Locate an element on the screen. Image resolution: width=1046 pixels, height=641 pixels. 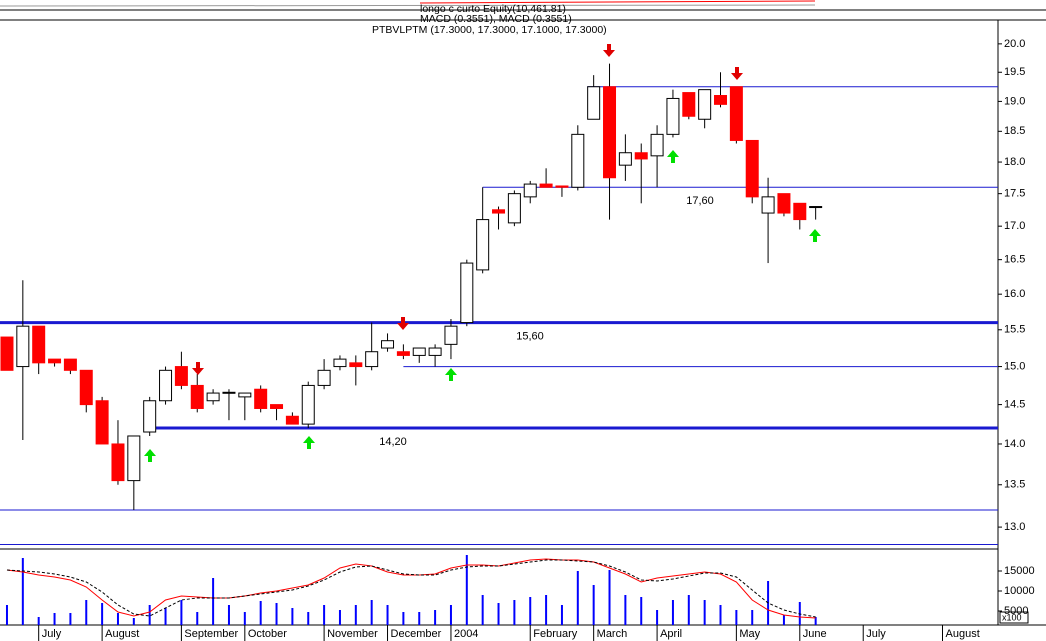
x-tick-label: November is located at coordinates (352, 634).